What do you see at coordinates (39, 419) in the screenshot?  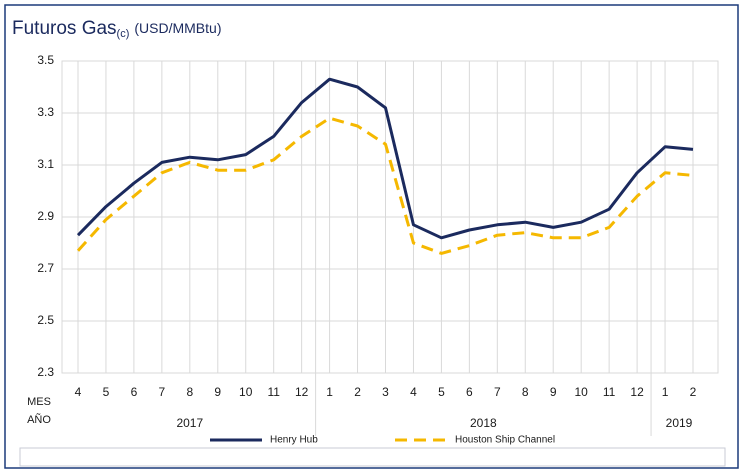 I see `row-label: AÑO` at bounding box center [39, 419].